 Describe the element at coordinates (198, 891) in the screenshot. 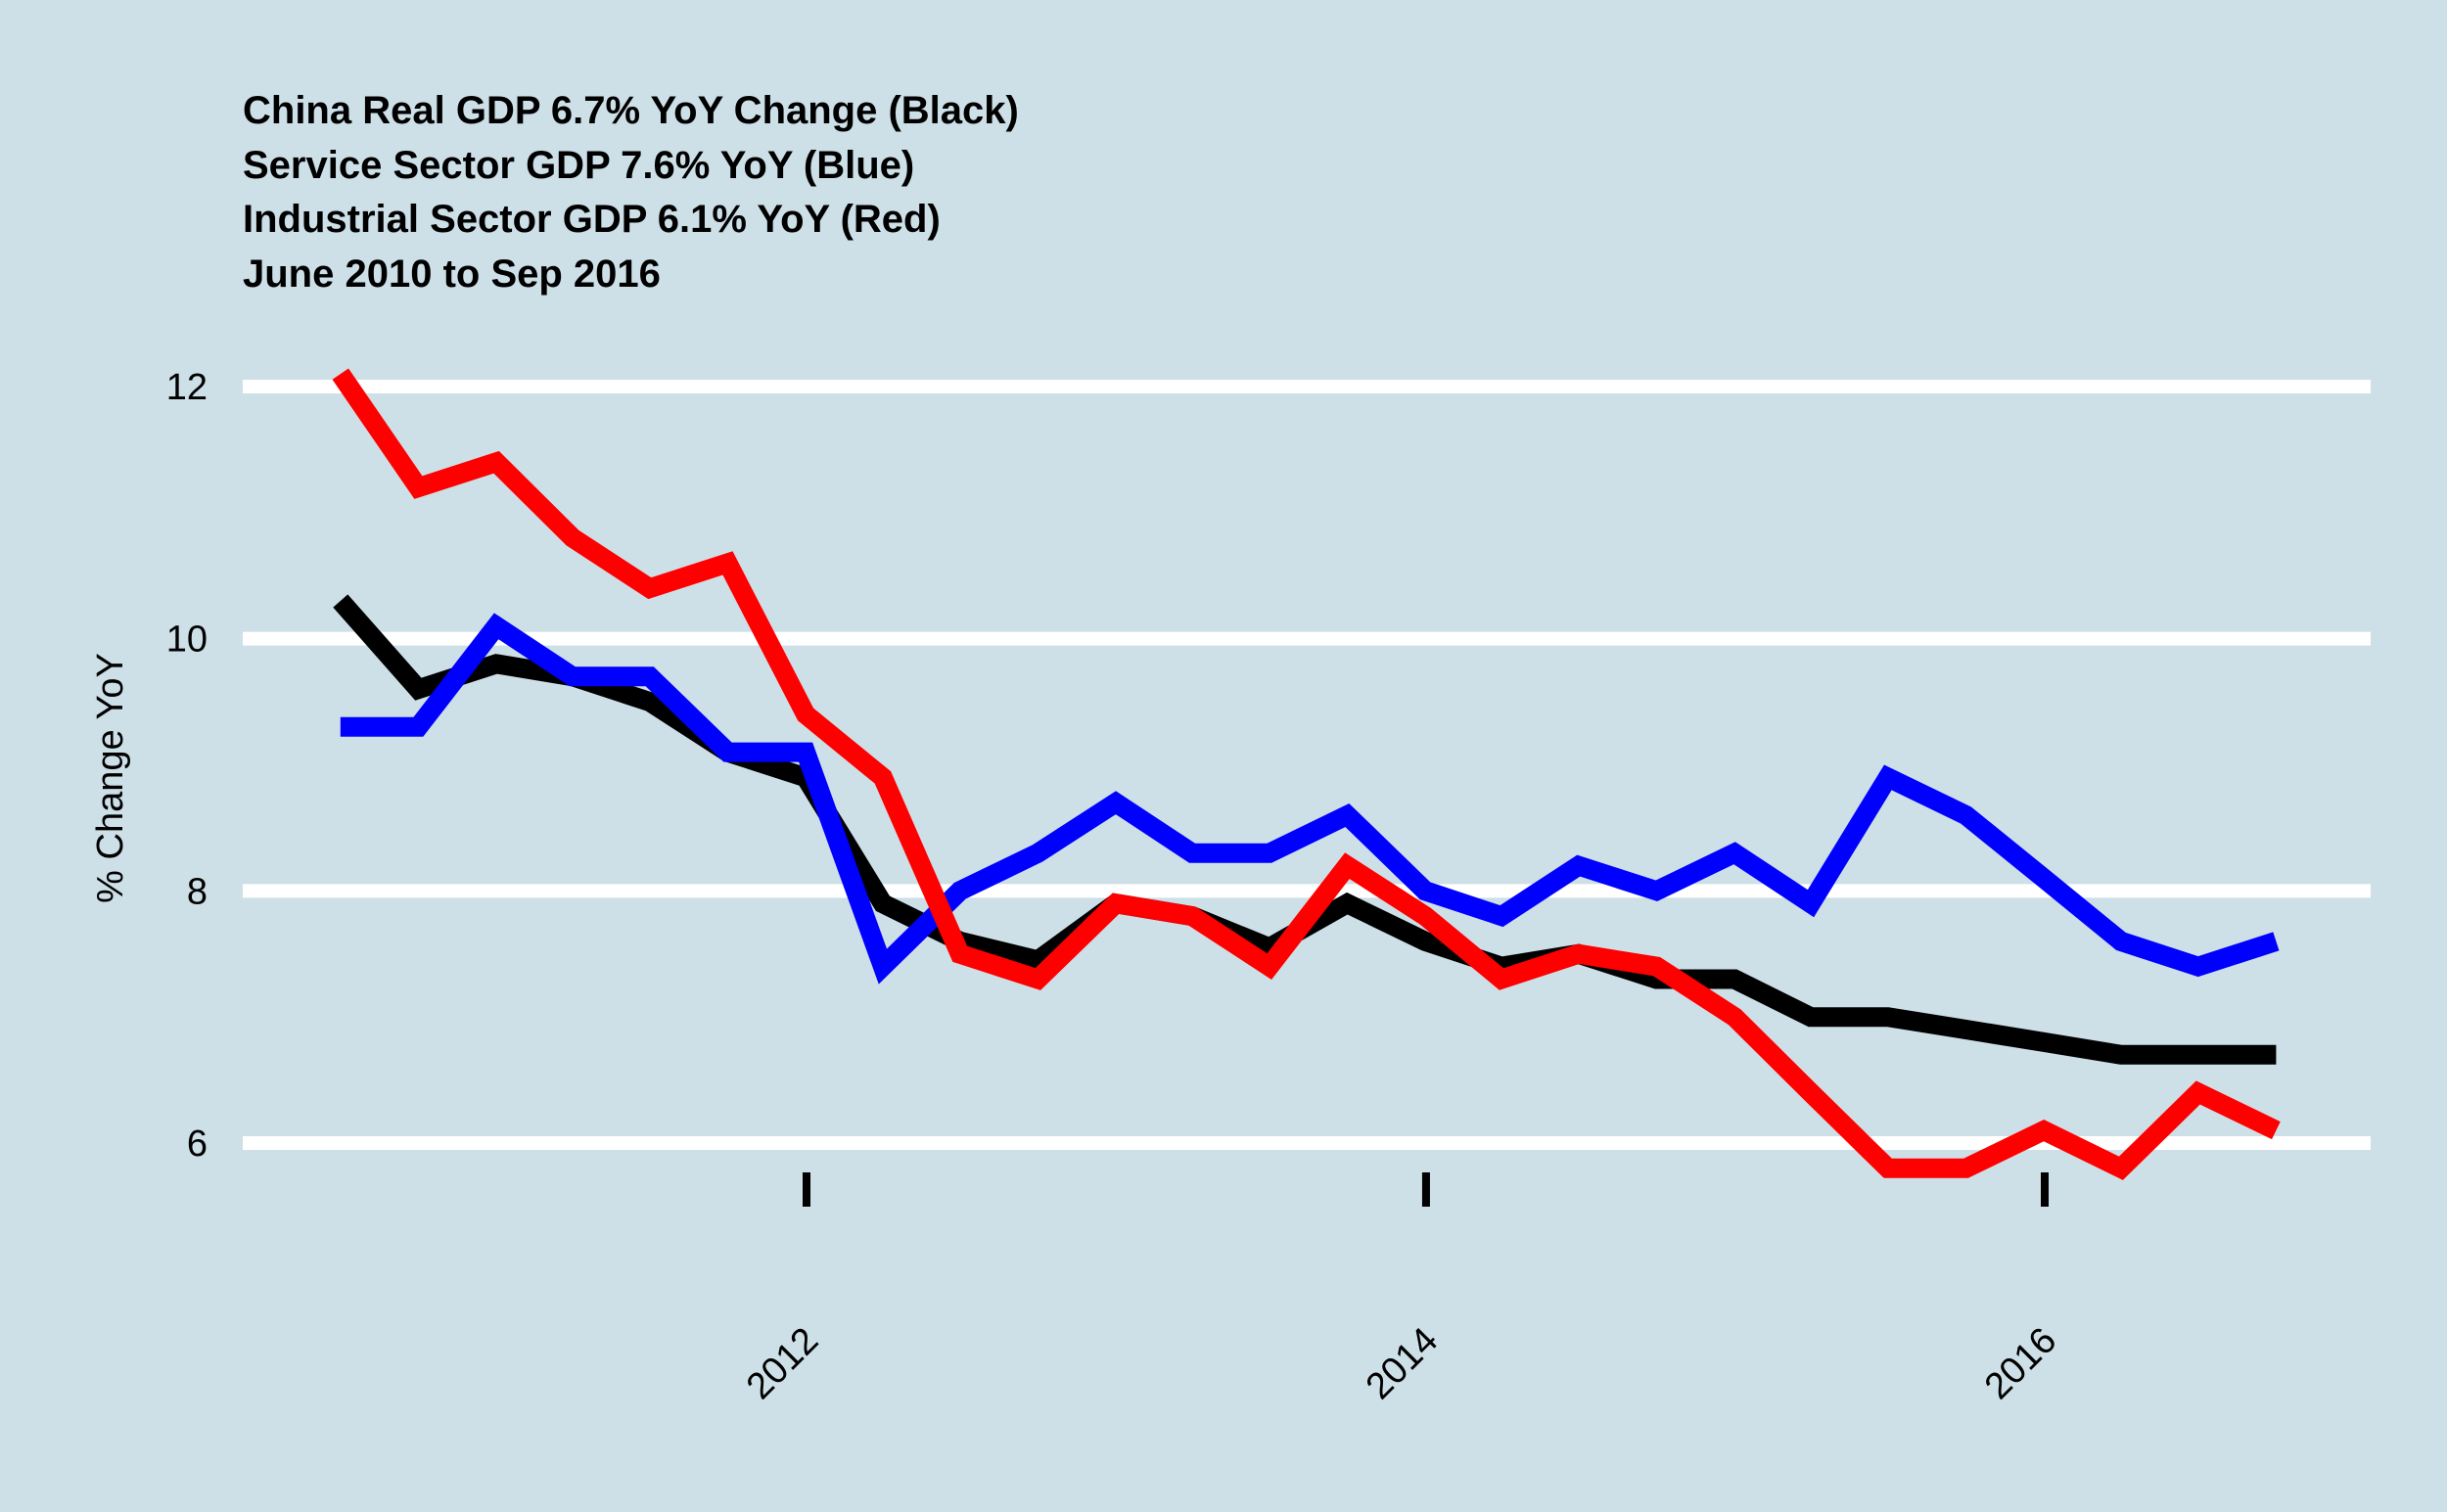

I see `y-tick-label-8: 8` at that location.